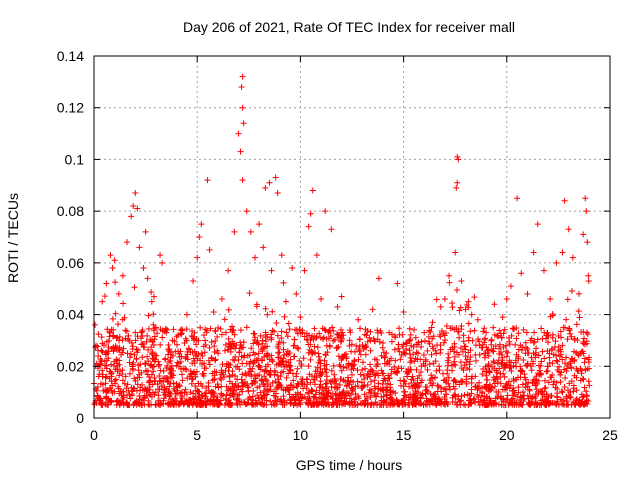 The image size is (640, 480). What do you see at coordinates (70, 211) in the screenshot?
I see `y-tick-label: 0.08` at bounding box center [70, 211].